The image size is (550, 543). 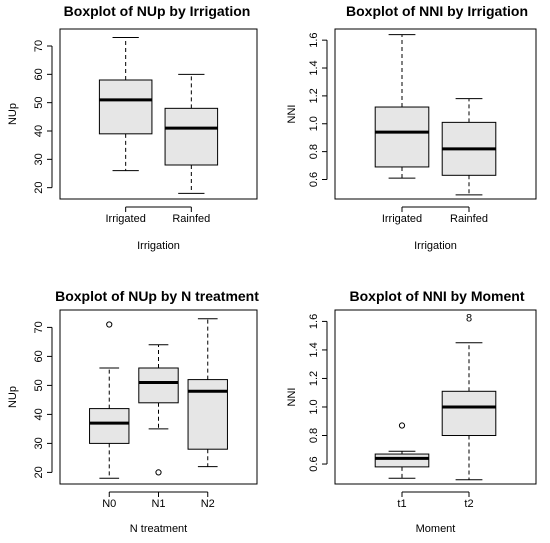 What do you see at coordinates (436, 529) in the screenshot?
I see `x-axis-label: Moment` at bounding box center [436, 529].